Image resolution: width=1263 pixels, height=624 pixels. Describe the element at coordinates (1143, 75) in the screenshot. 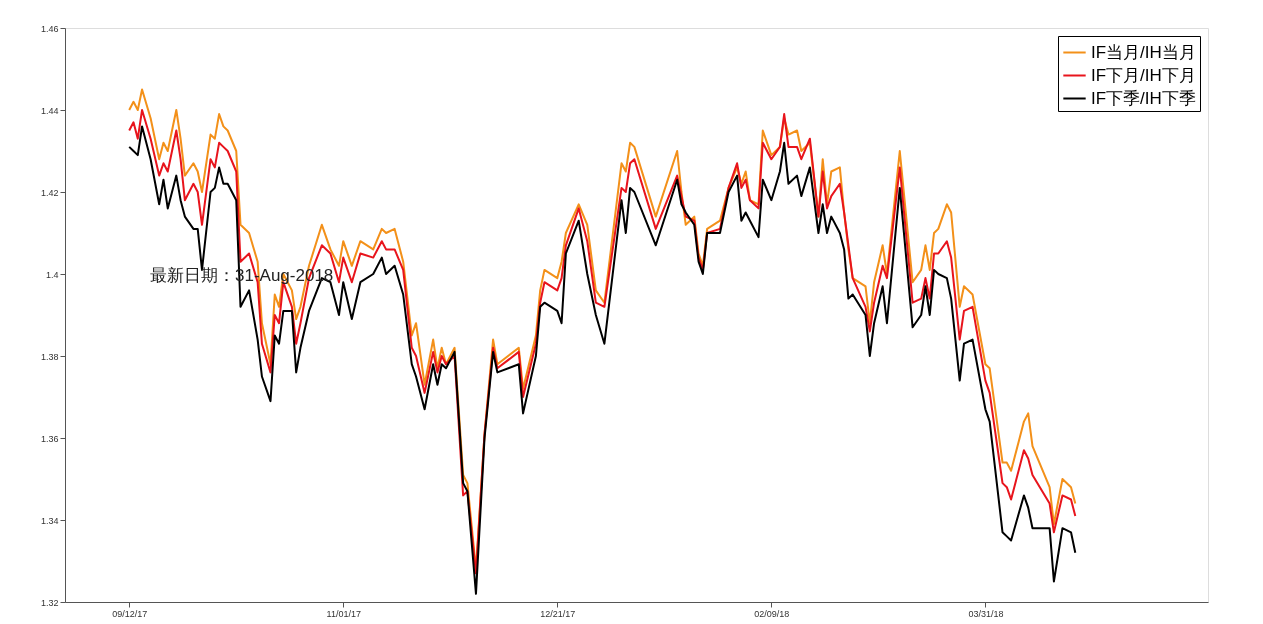

I see `legend-label: IF下月/IH下月` at that location.